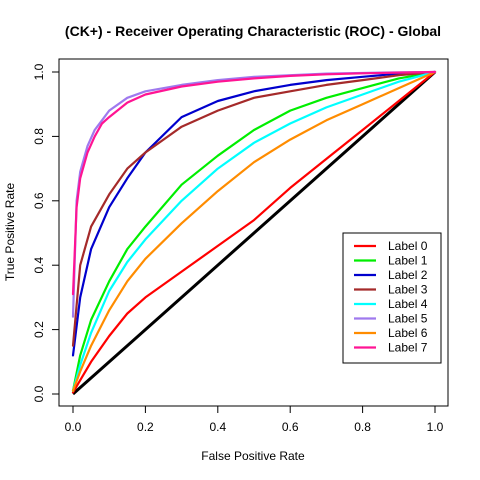 This screenshot has height=480, width=480. Describe the element at coordinates (39, 200) in the screenshot. I see `y-tick-label: 0.6` at that location.